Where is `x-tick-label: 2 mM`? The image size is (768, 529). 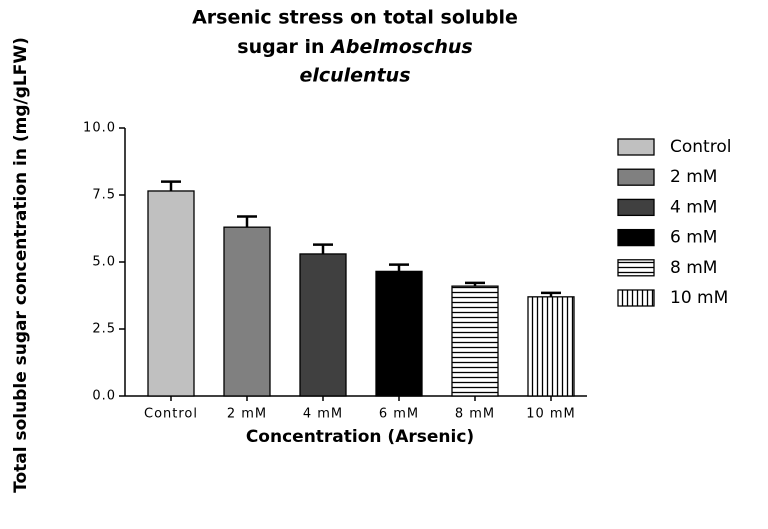
x-tick-label: 2 mM is located at coordinates (247, 414).